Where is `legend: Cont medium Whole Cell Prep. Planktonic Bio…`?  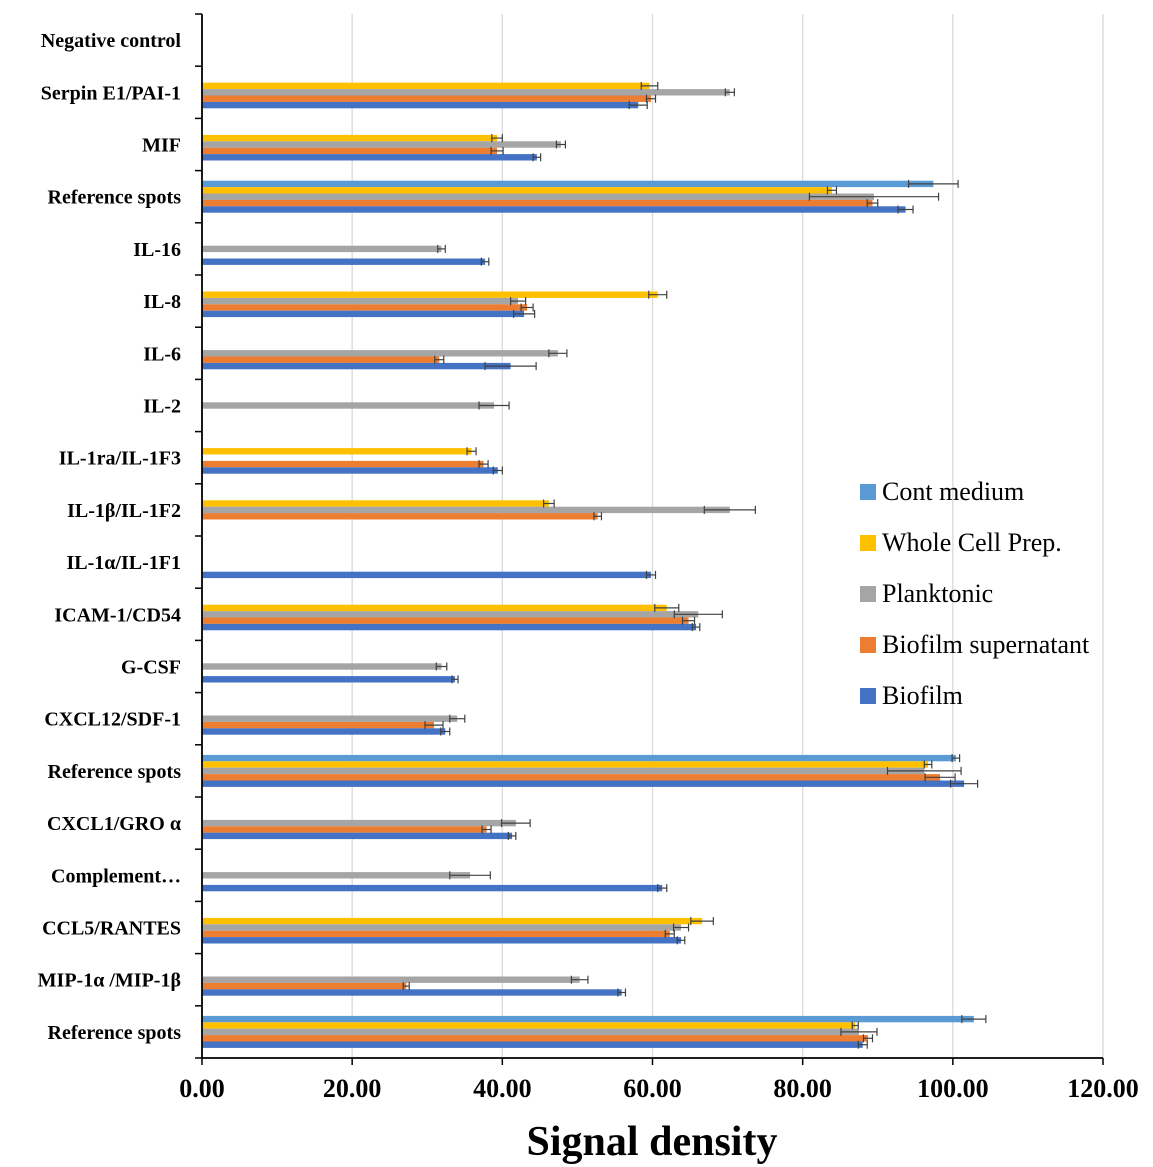 legend: Cont medium Whole Cell Prep. Planktonic Bio… is located at coordinates (975, 593).